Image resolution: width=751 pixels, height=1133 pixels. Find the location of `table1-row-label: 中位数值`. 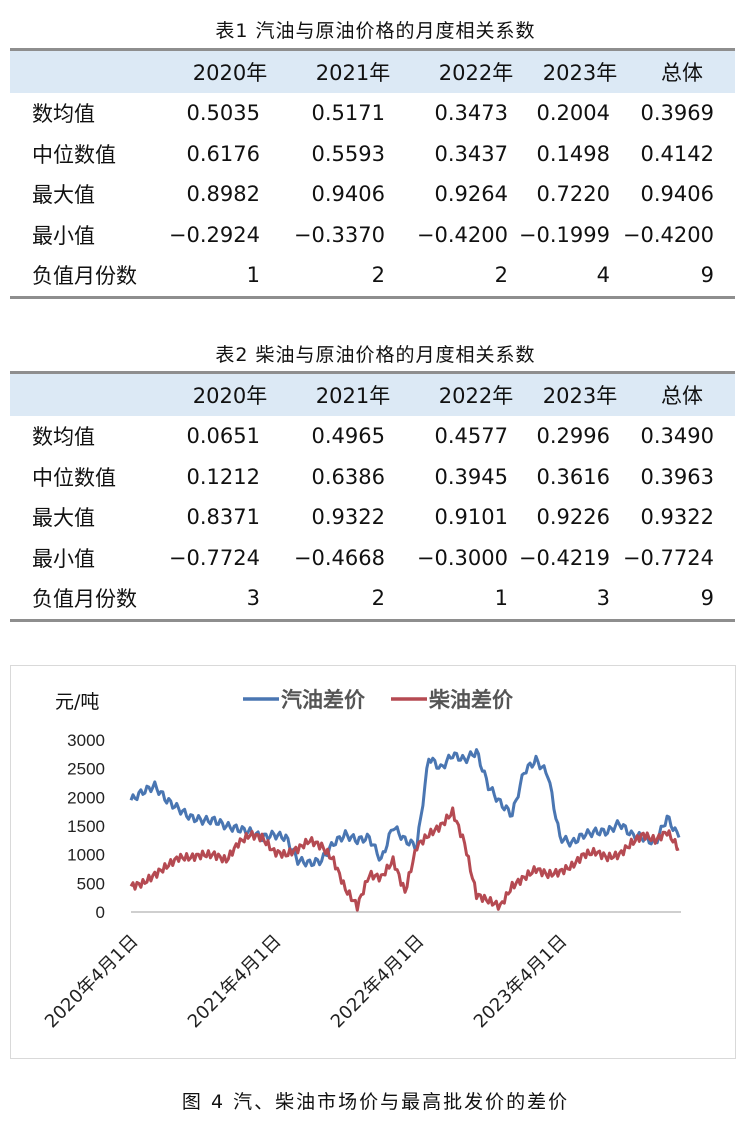

table1-row-label: 中位数值 is located at coordinates (74, 154).